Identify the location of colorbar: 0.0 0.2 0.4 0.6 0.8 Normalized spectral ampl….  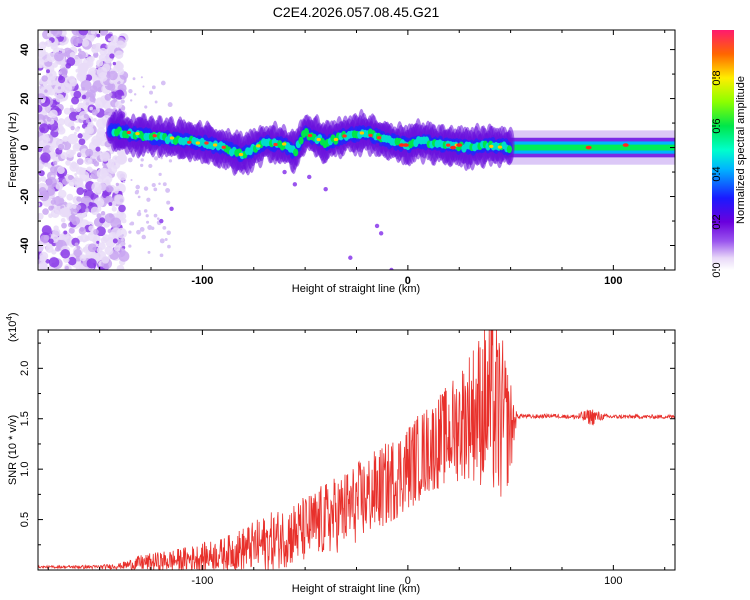
(729, 154).